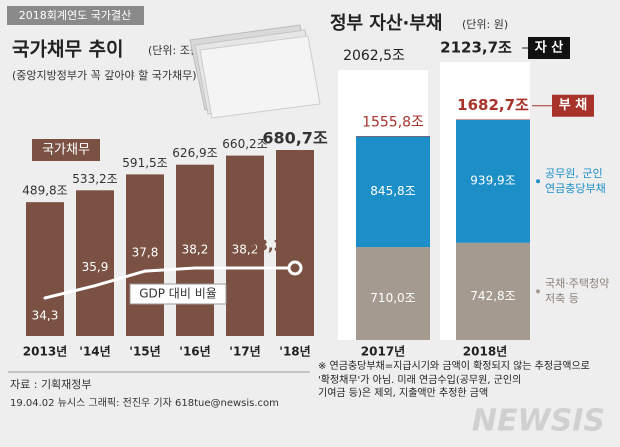  Describe the element at coordinates (45, 352) in the screenshot. I see `x-tick-label: 2013년` at that location.